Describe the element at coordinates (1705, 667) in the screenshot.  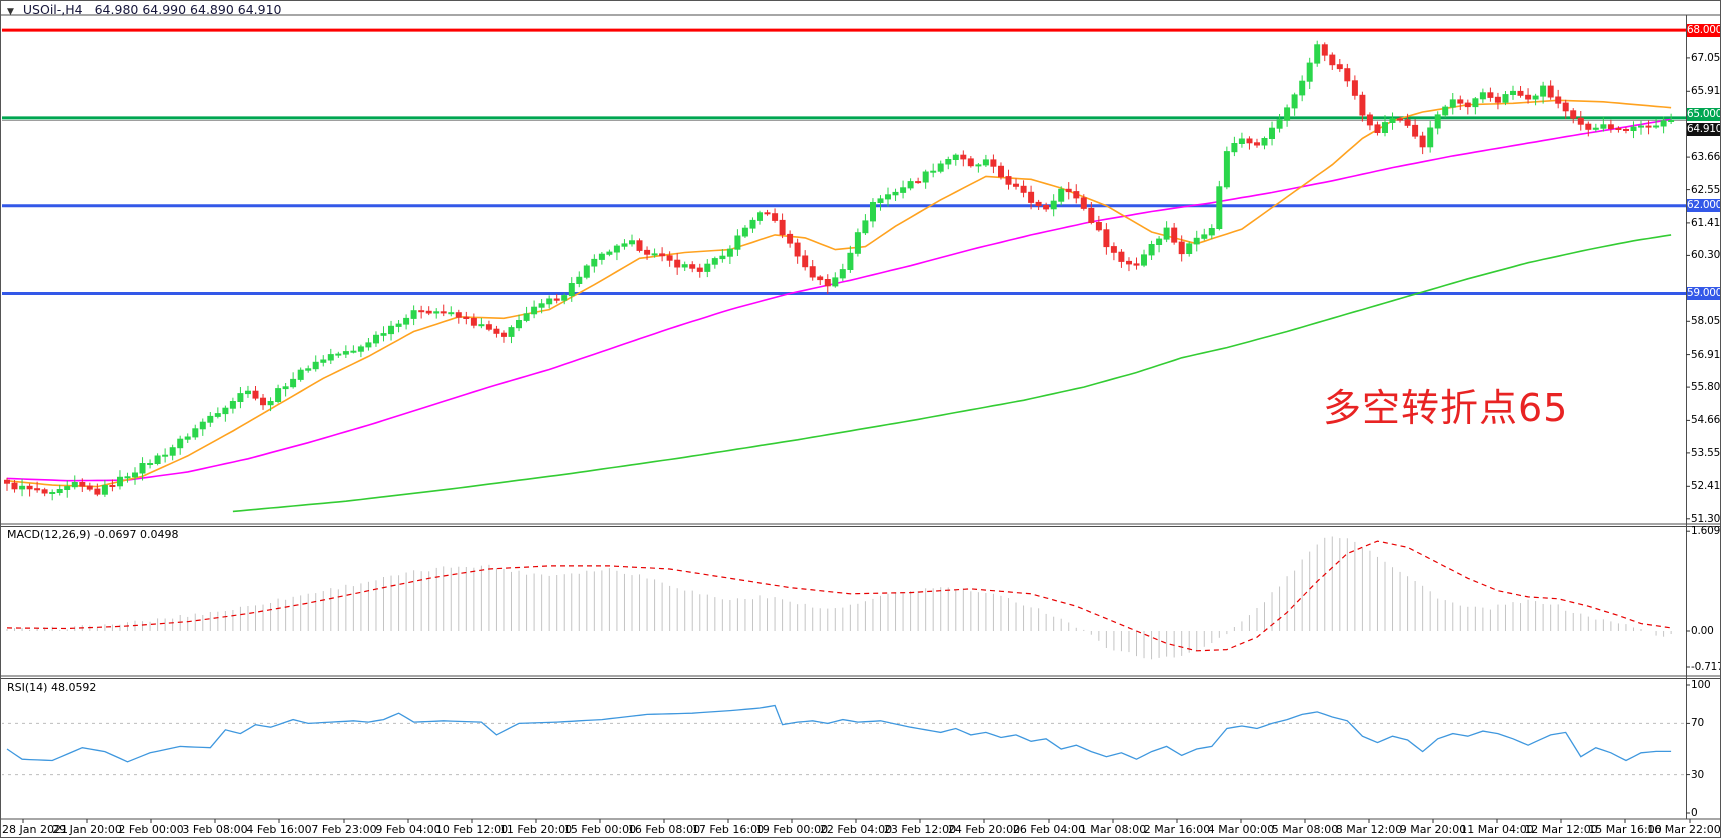
I see `macd-axis-label: -0.7172` at that location.